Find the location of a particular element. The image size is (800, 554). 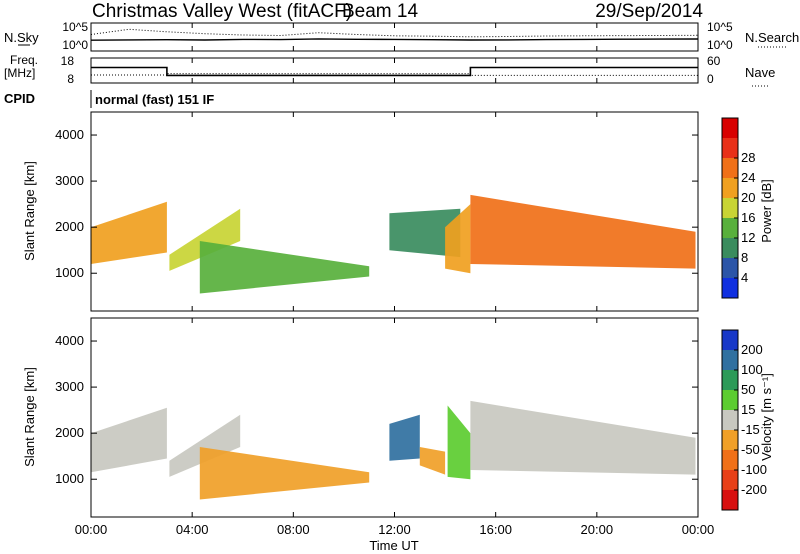

power-colorbar: 4 8 12 16 20 24 28 is located at coordinates (738, 208).